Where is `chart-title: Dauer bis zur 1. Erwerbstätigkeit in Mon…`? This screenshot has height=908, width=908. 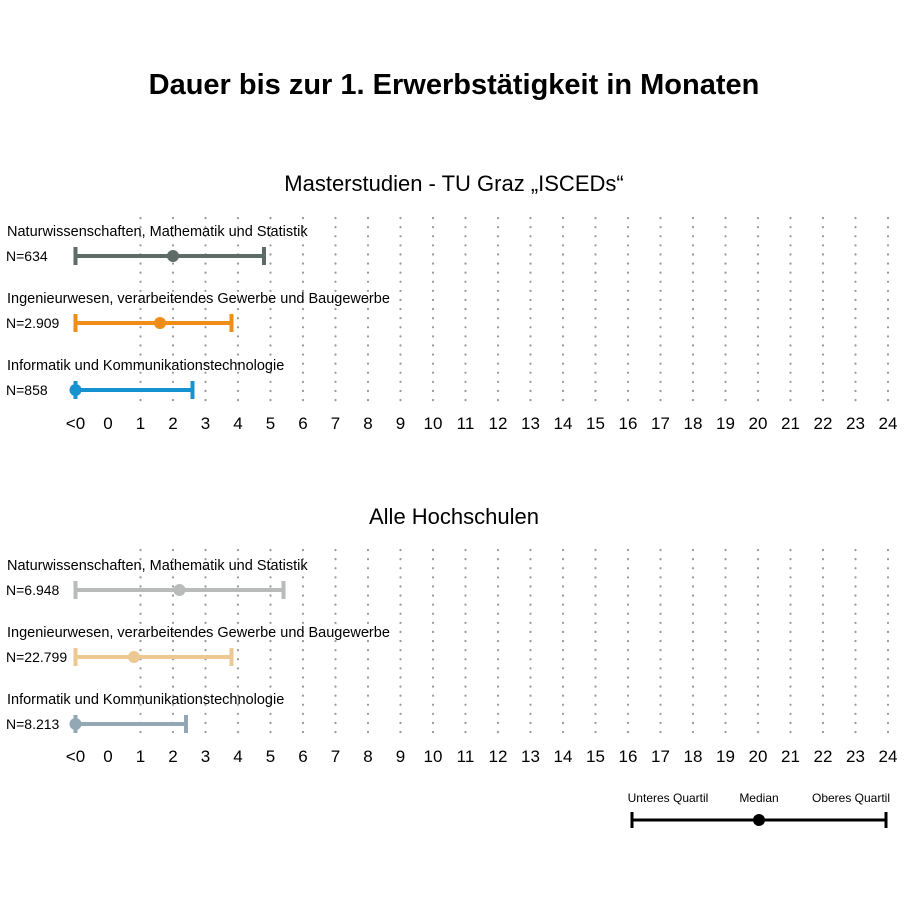 chart-title: Dauer bis zur 1. Erwerbstätigkeit in Mon… is located at coordinates (454, 85).